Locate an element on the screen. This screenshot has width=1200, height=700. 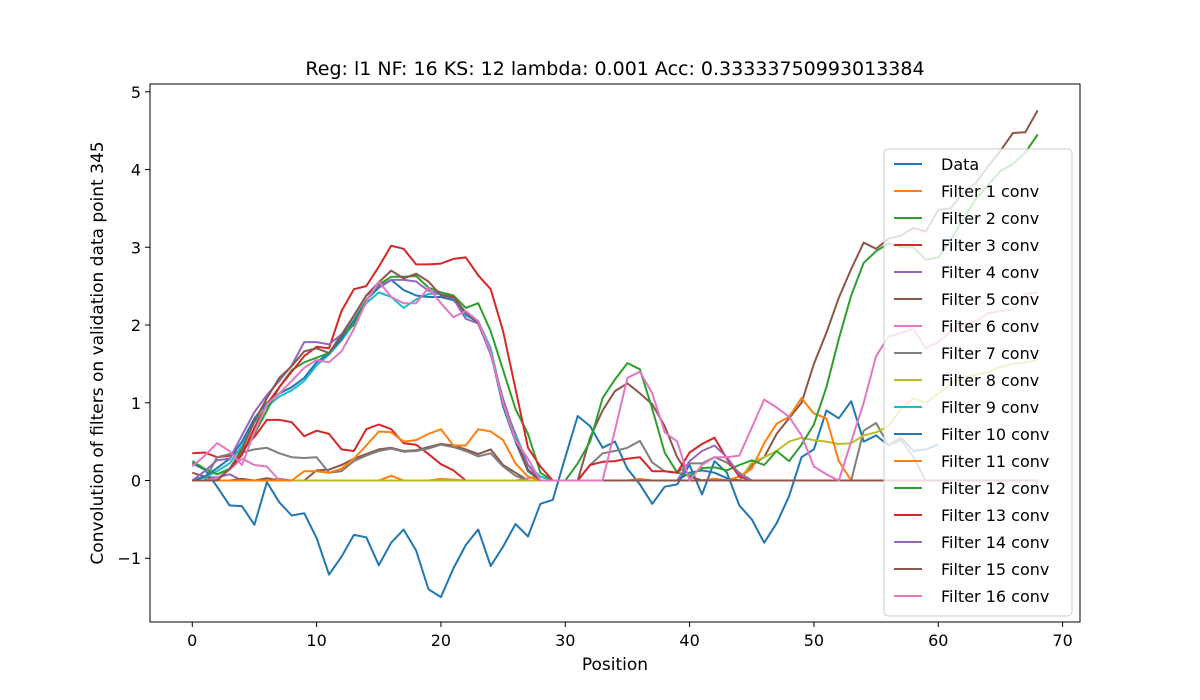
legend-label: Filter 3 conv is located at coordinates (990, 245).